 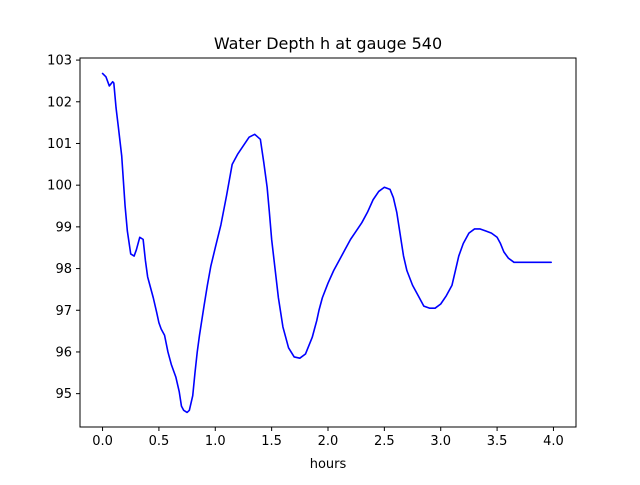 What do you see at coordinates (63, 311) in the screenshot?
I see `y-tick-label: 97` at bounding box center [63, 311].